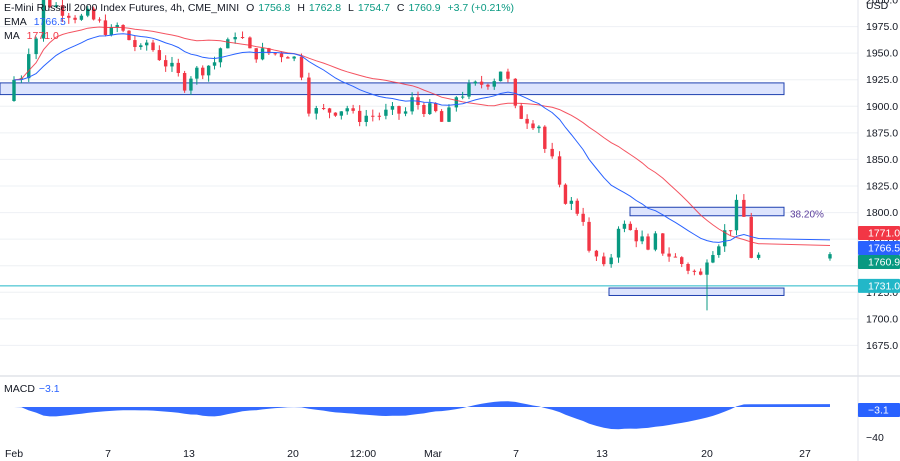 This screenshot has height=461, width=900. What do you see at coordinates (884, 263) in the screenshot?
I see `last-price-tag: 1760.9` at bounding box center [884, 263].